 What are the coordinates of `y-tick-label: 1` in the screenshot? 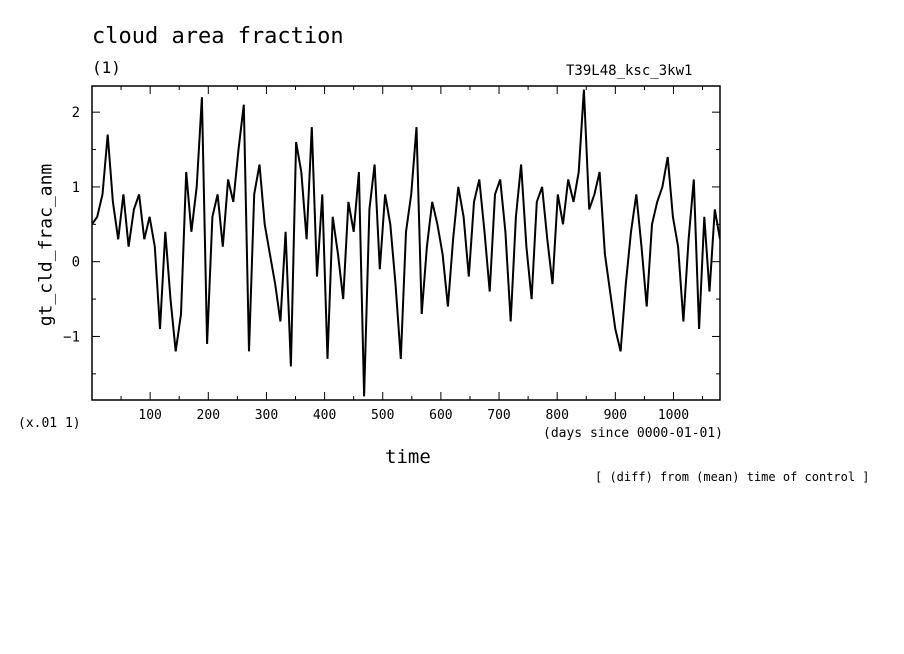 It's located at (76, 188).